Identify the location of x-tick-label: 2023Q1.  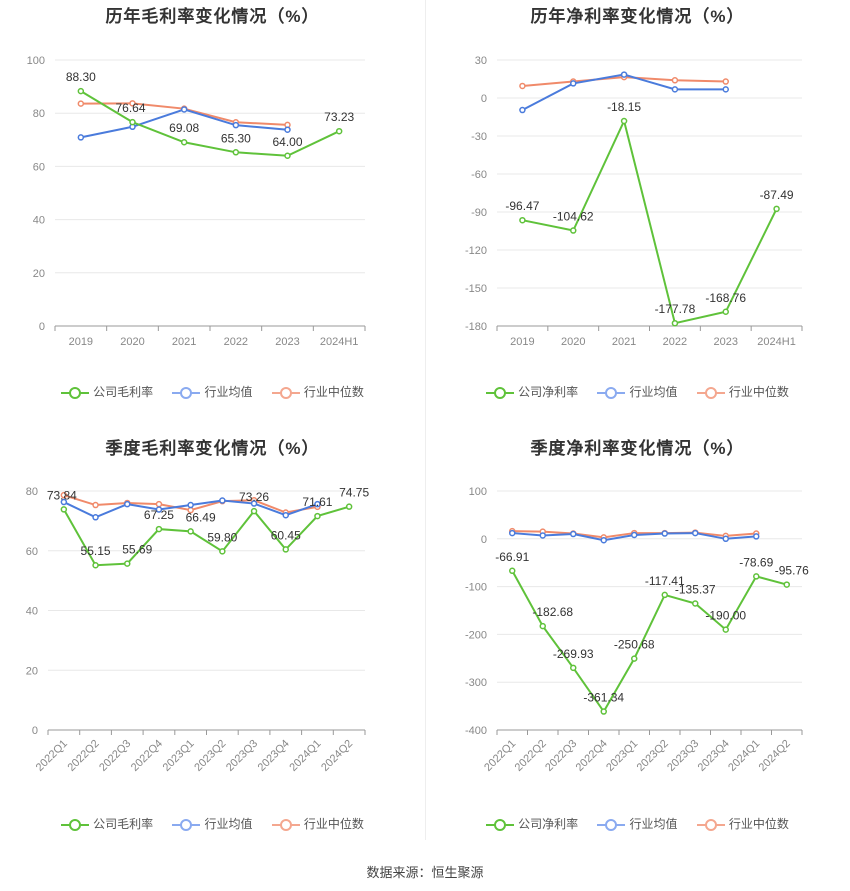
(622, 756).